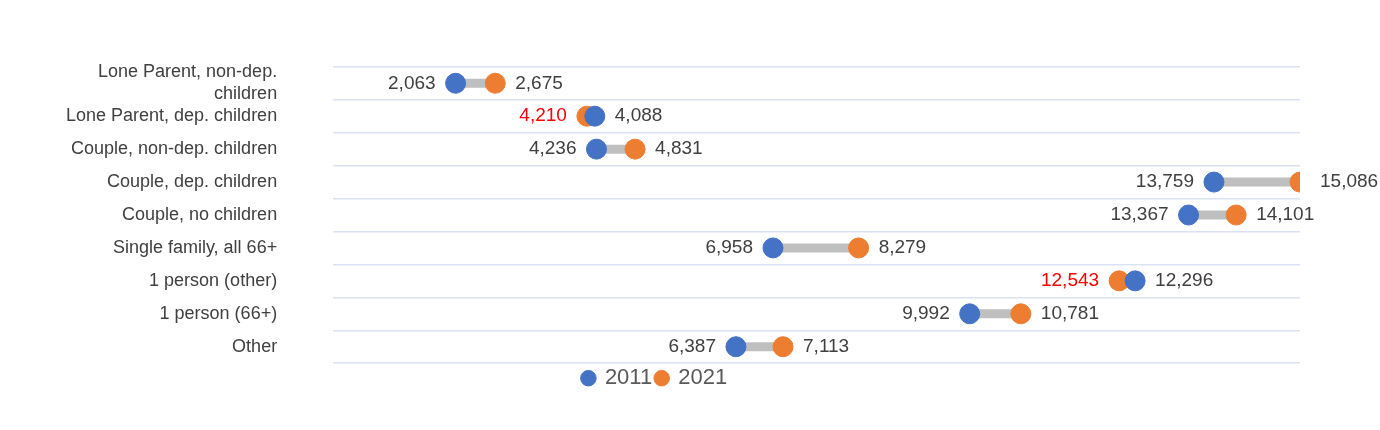 Image resolution: width=1380 pixels, height=430 pixels. I want to click on y-tick-label: Couple, dep. children, so click(192, 181).